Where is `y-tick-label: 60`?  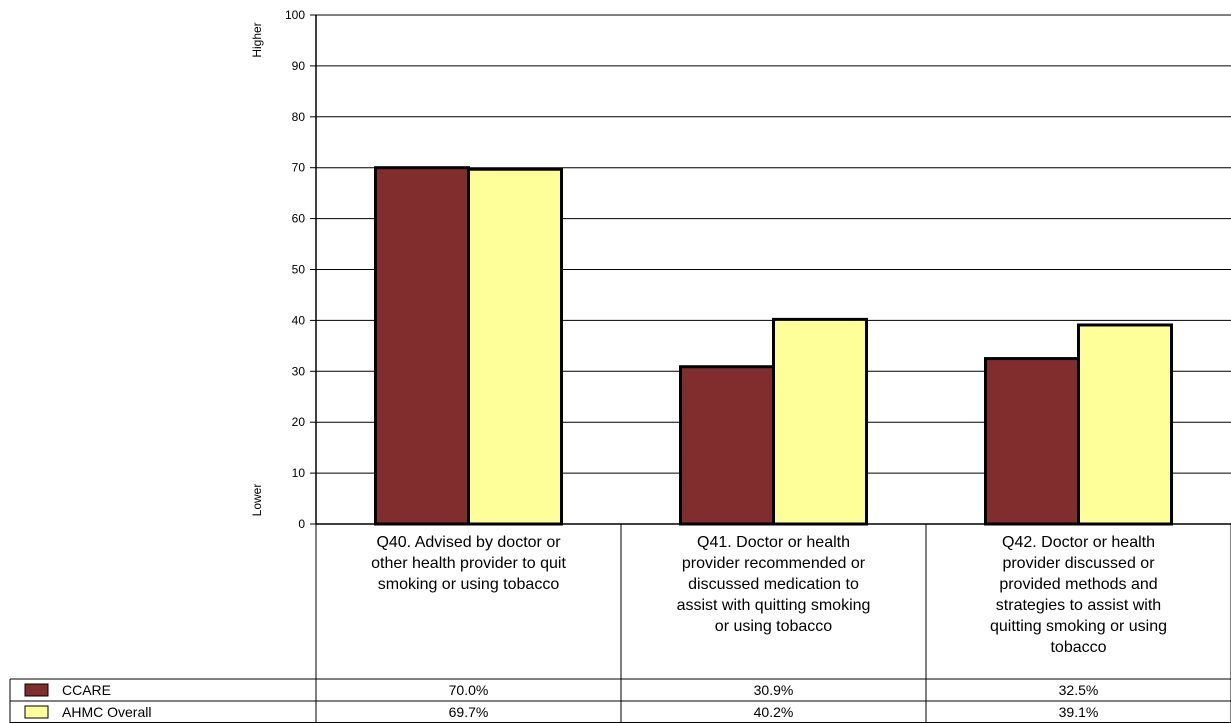 y-tick-label: 60 is located at coordinates (299, 219).